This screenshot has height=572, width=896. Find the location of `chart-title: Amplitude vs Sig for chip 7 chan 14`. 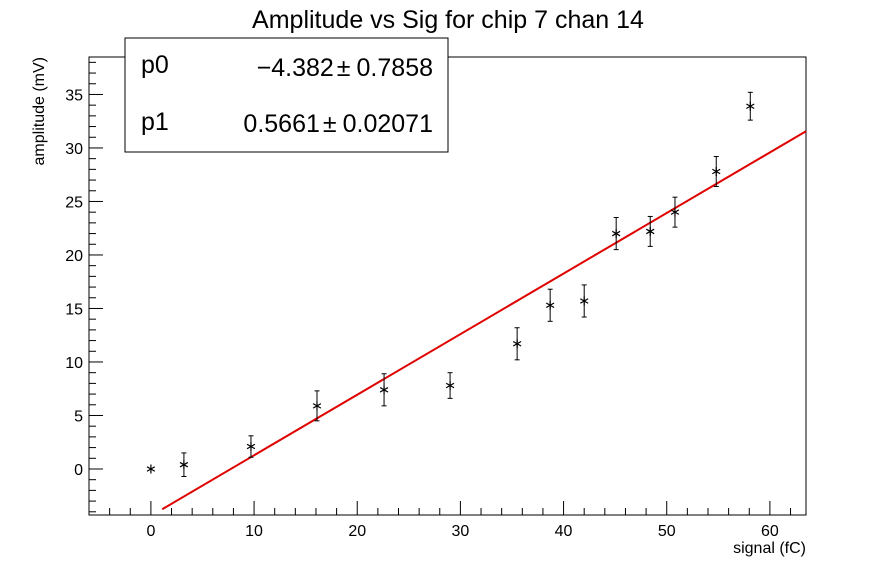

chart-title: Amplitude vs Sig for chip 7 chan 14 is located at coordinates (448, 20).